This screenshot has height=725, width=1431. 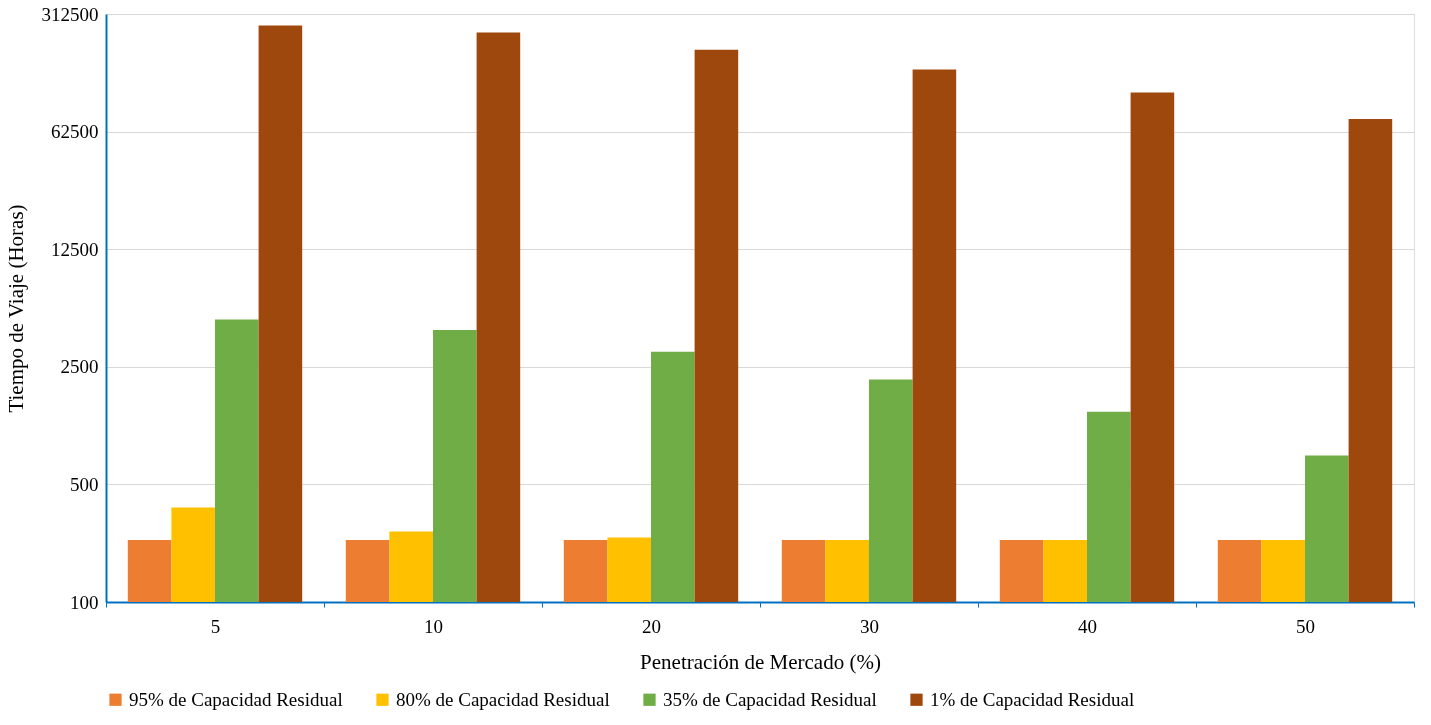 What do you see at coordinates (215, 626) in the screenshot?
I see `x-tick-label: 5` at bounding box center [215, 626].